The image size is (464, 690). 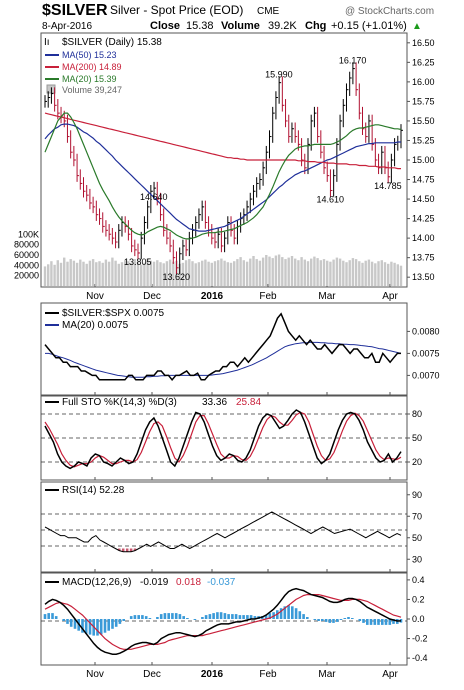 I want to click on chart-date: 8-Apr-2016, so click(x=67, y=26).